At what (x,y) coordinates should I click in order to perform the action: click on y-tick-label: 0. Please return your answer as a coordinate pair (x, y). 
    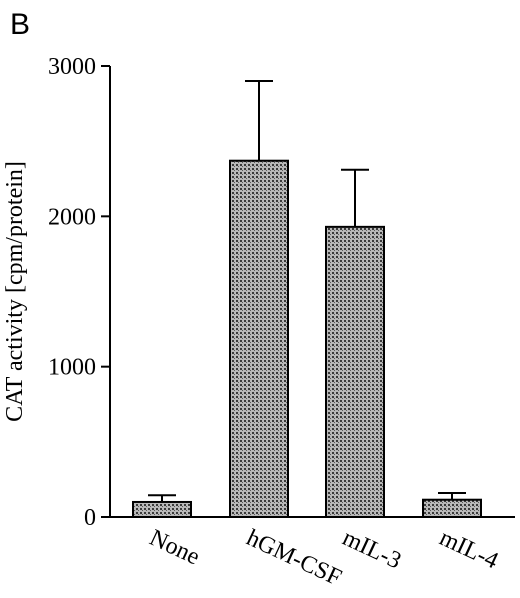
    Looking at the image, I should click on (90, 518).